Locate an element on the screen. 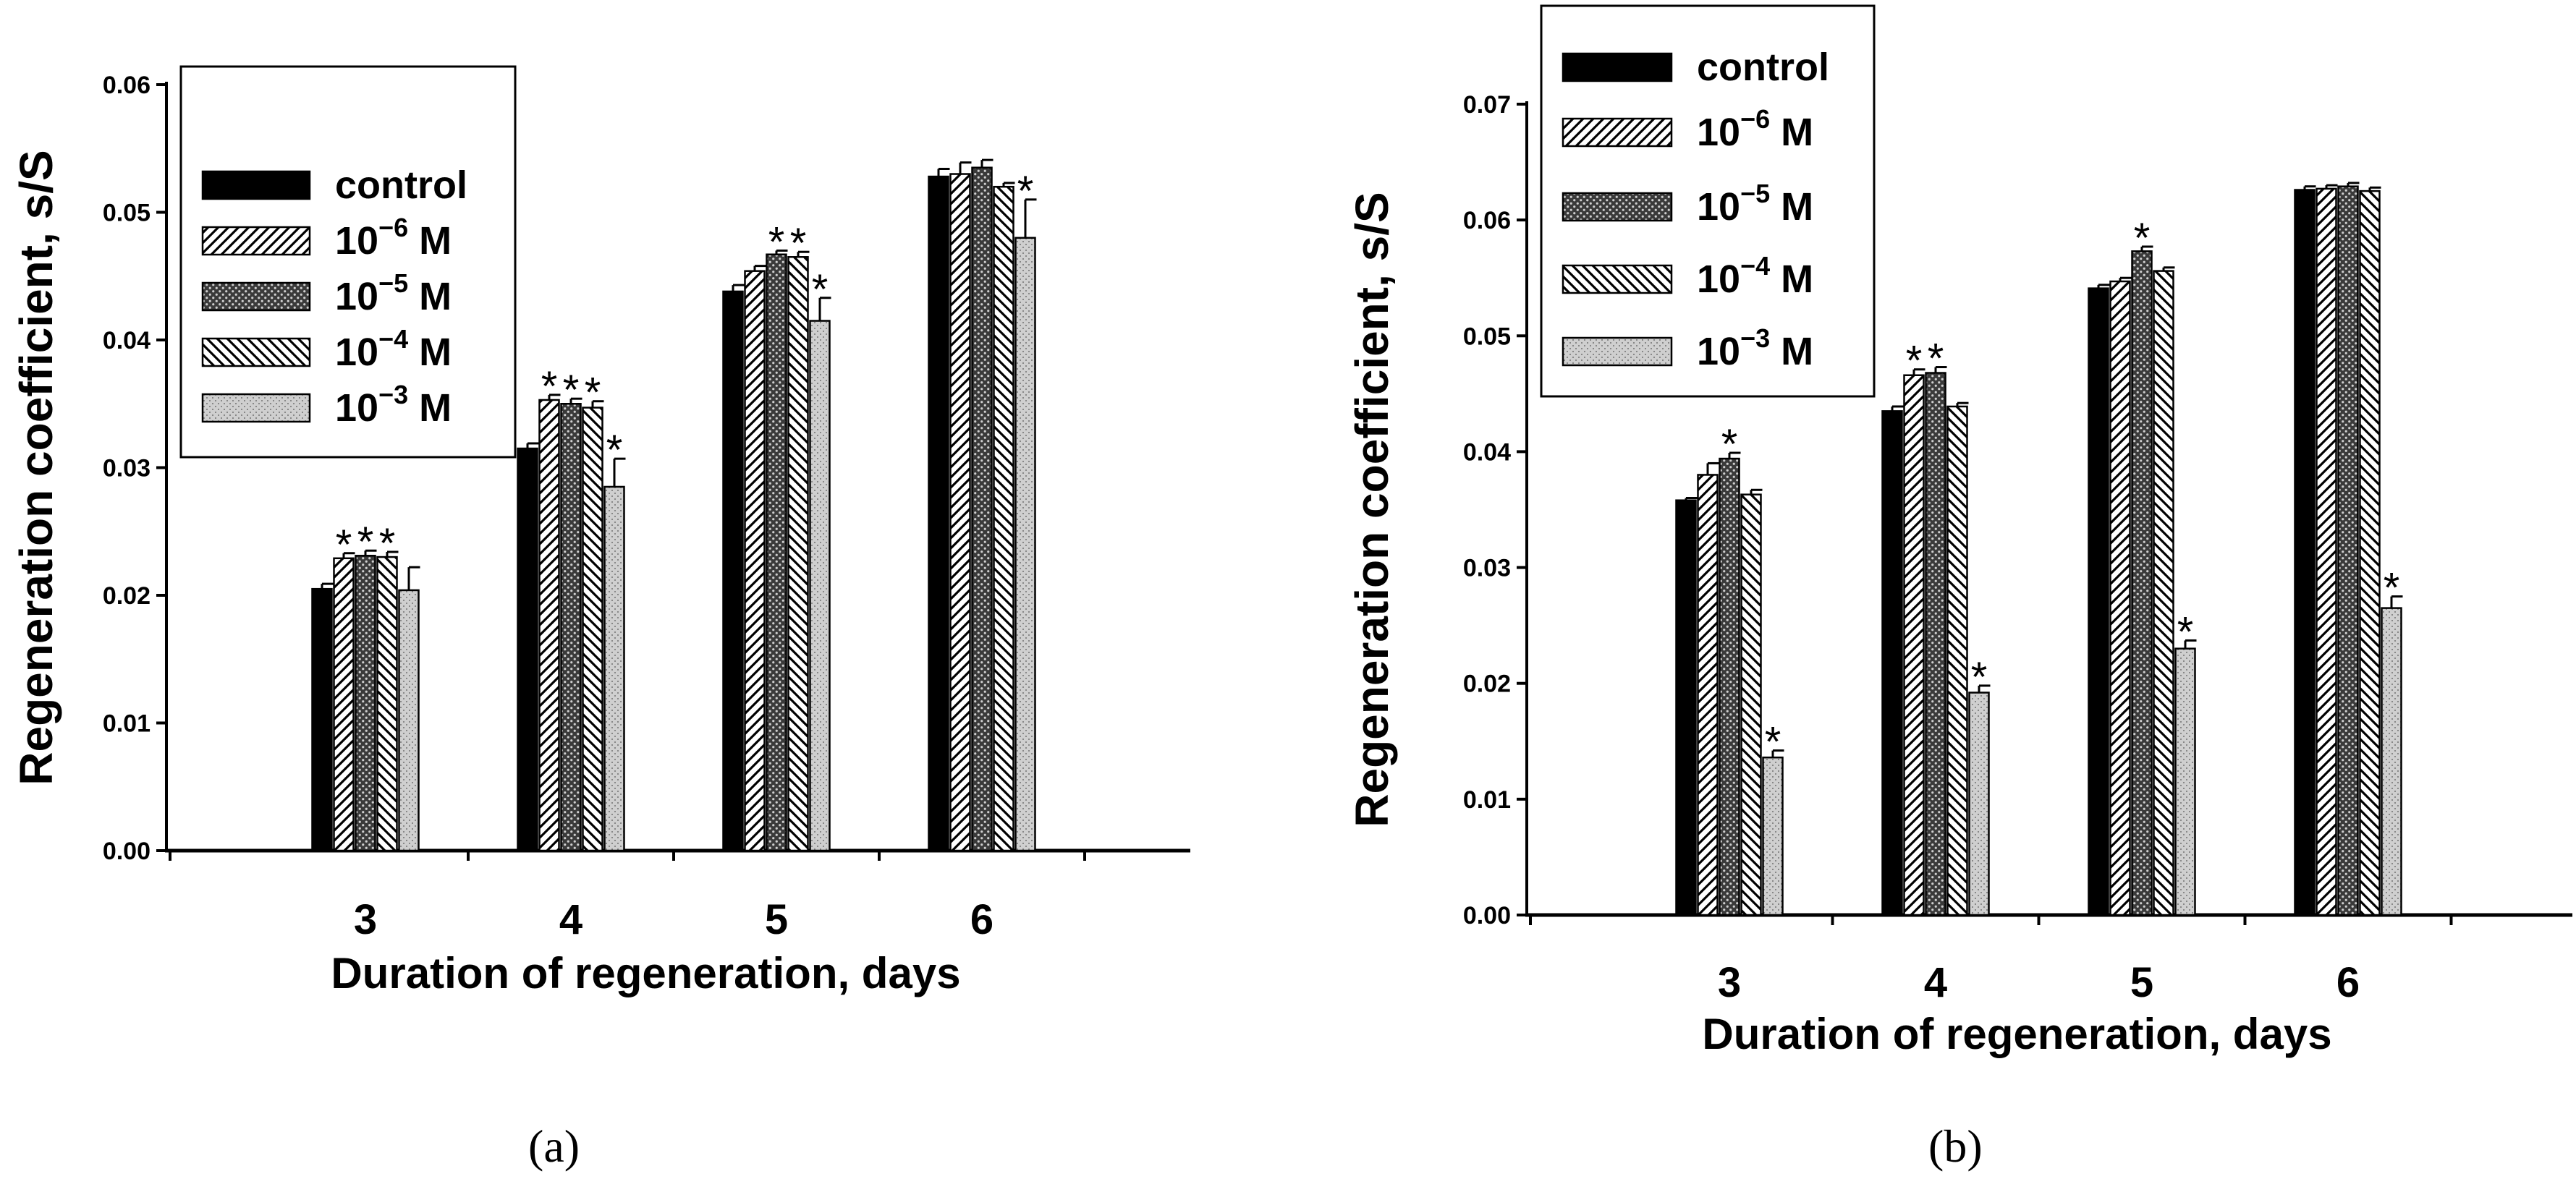 This screenshot has width=2576, height=1200. panel-label-b: (b) is located at coordinates (1956, 1146).